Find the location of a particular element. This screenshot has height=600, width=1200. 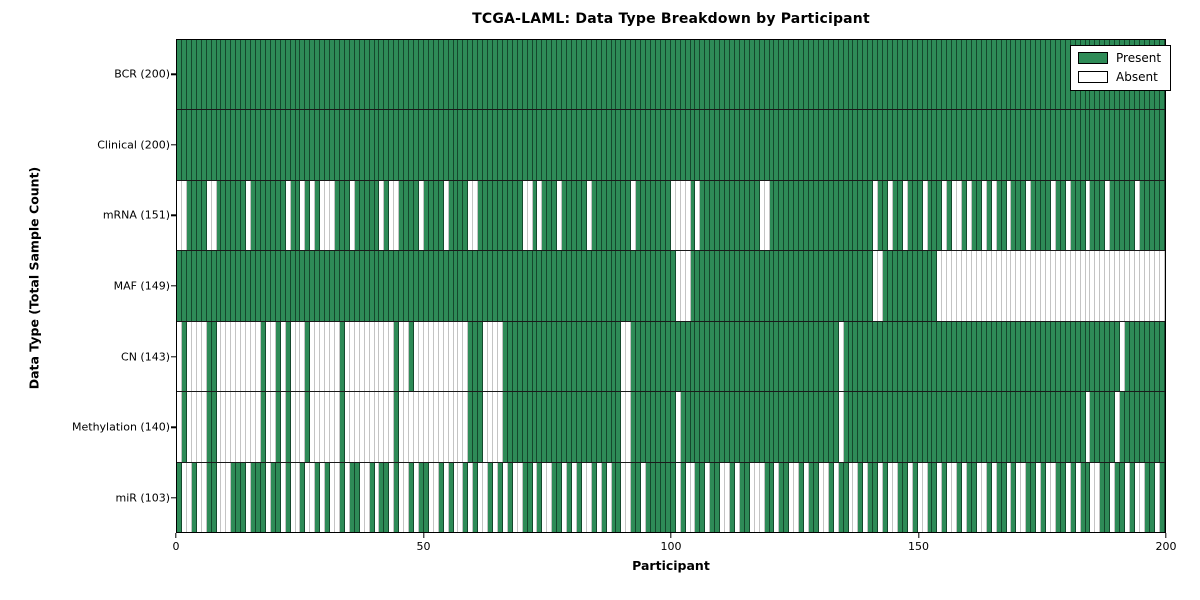

present-swatch-icon is located at coordinates (1093, 58).